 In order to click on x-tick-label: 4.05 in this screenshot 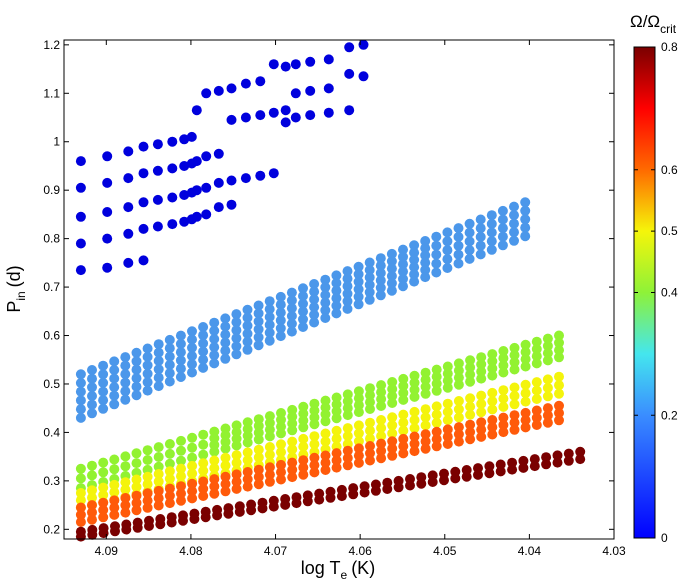, I will do `click(445, 551)`.